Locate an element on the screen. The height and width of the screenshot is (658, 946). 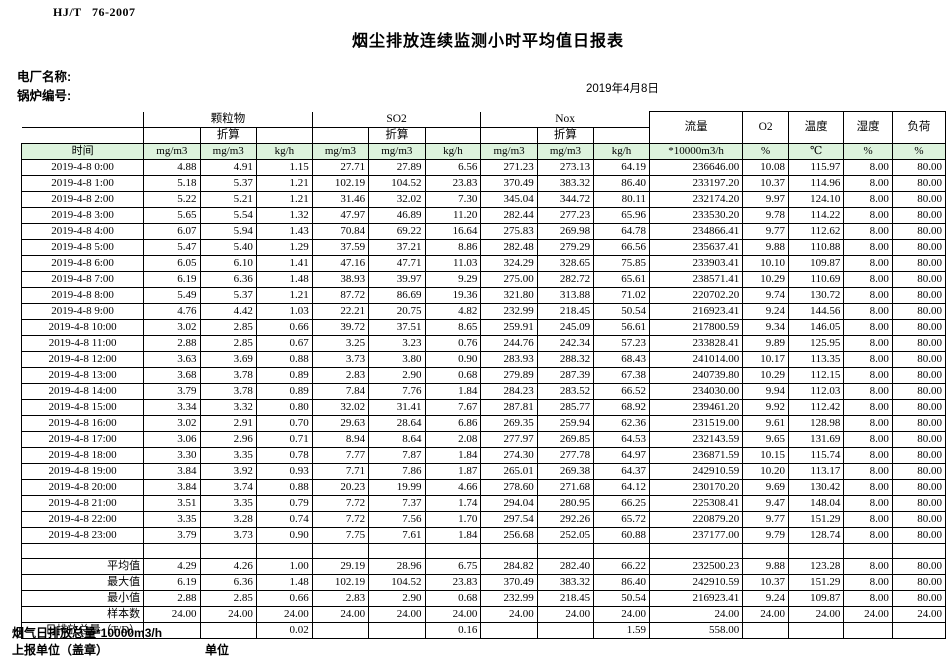
cell-flow: 233828.41 is located at coordinates (696, 343).